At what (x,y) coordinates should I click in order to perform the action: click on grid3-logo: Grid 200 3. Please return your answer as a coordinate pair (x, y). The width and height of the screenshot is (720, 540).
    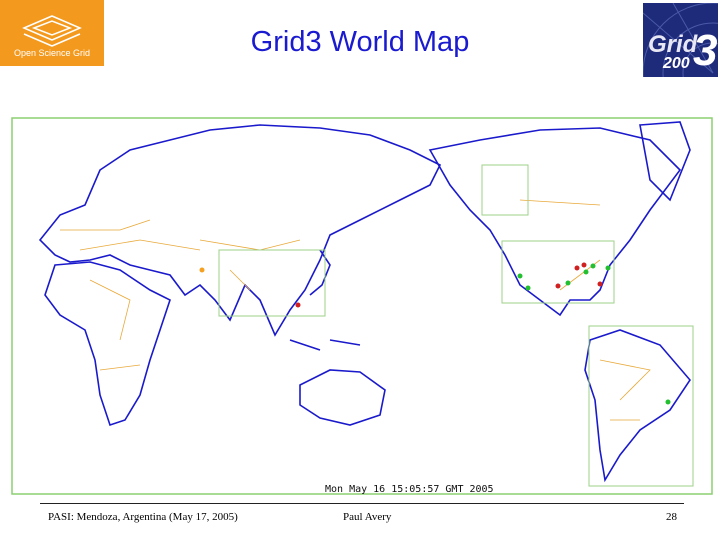
    Looking at the image, I should click on (680, 40).